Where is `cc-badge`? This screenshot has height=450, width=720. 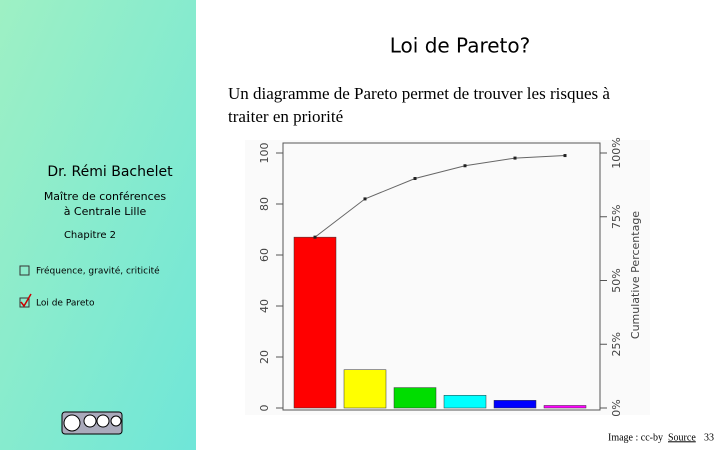
cc-badge is located at coordinates (92, 423).